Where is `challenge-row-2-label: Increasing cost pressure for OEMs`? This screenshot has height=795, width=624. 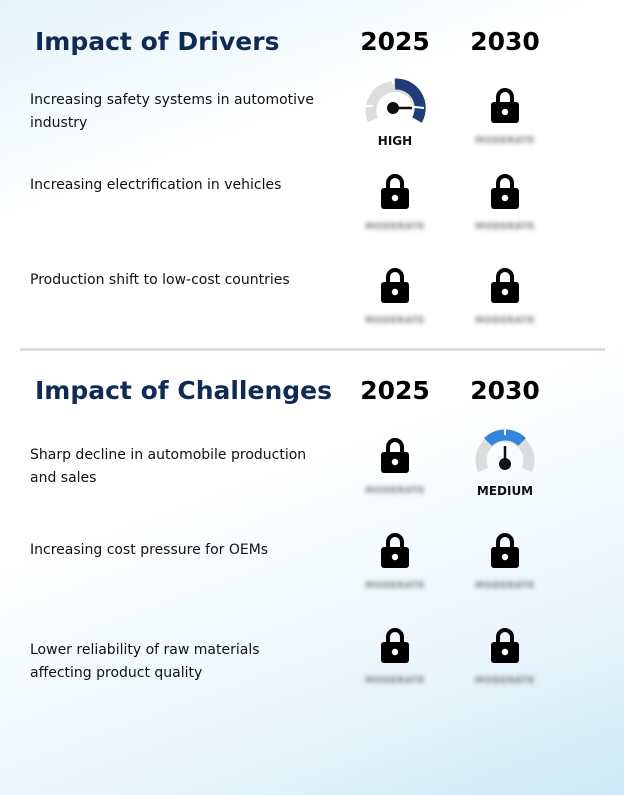
challenge-row-2-label: Increasing cost pressure for OEMs is located at coordinates (149, 550).